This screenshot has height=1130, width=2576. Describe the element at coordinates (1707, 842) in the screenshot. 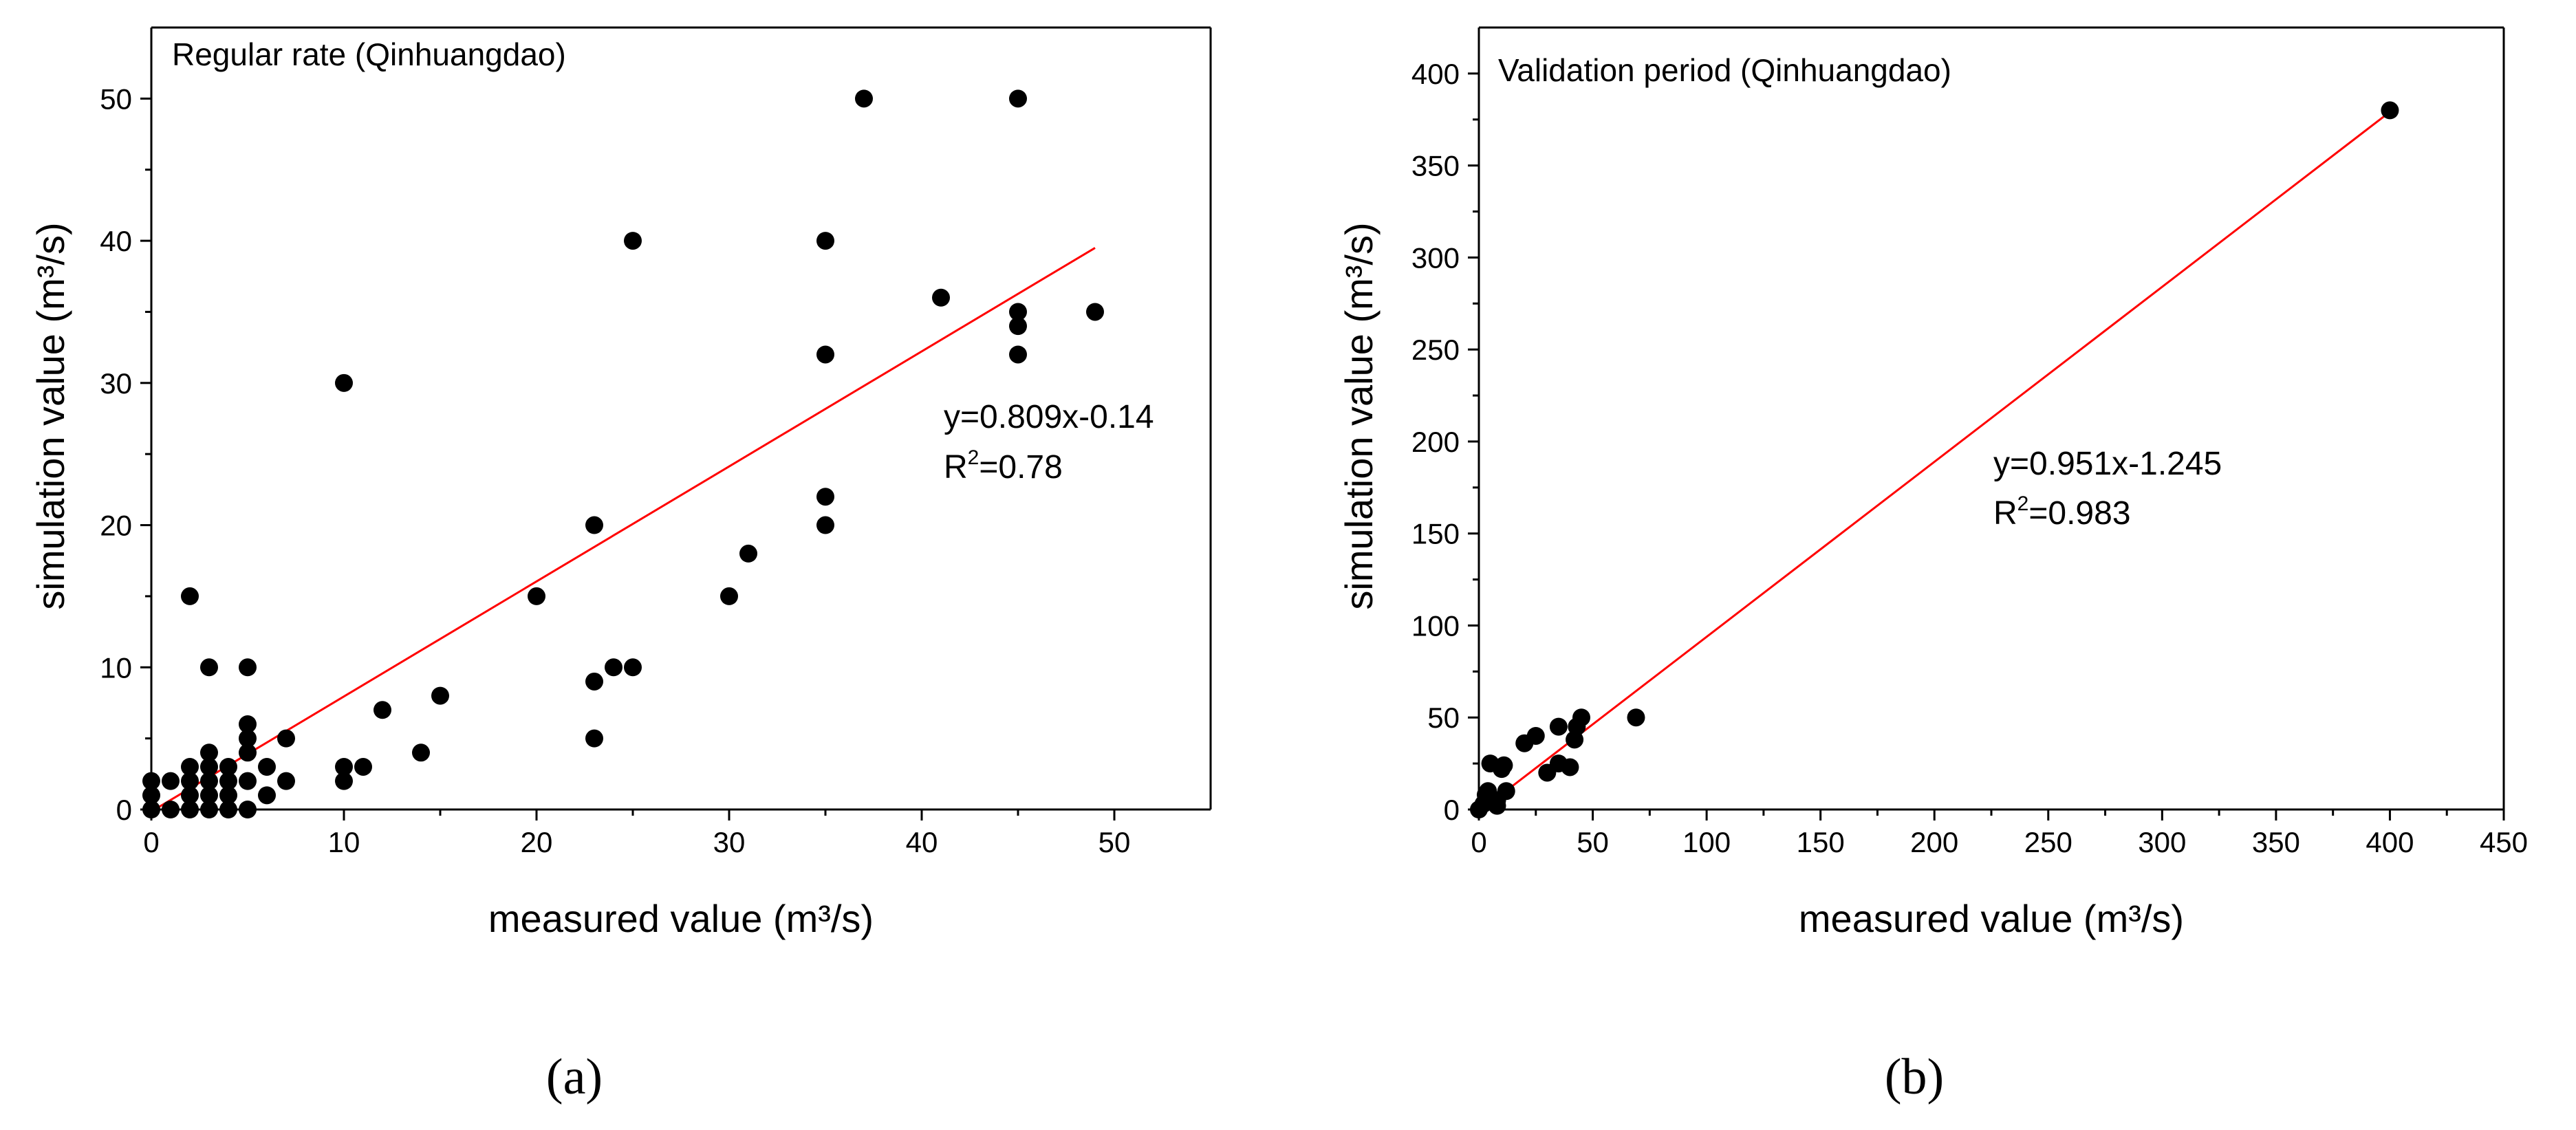

I see `x-tick-label: 100` at that location.